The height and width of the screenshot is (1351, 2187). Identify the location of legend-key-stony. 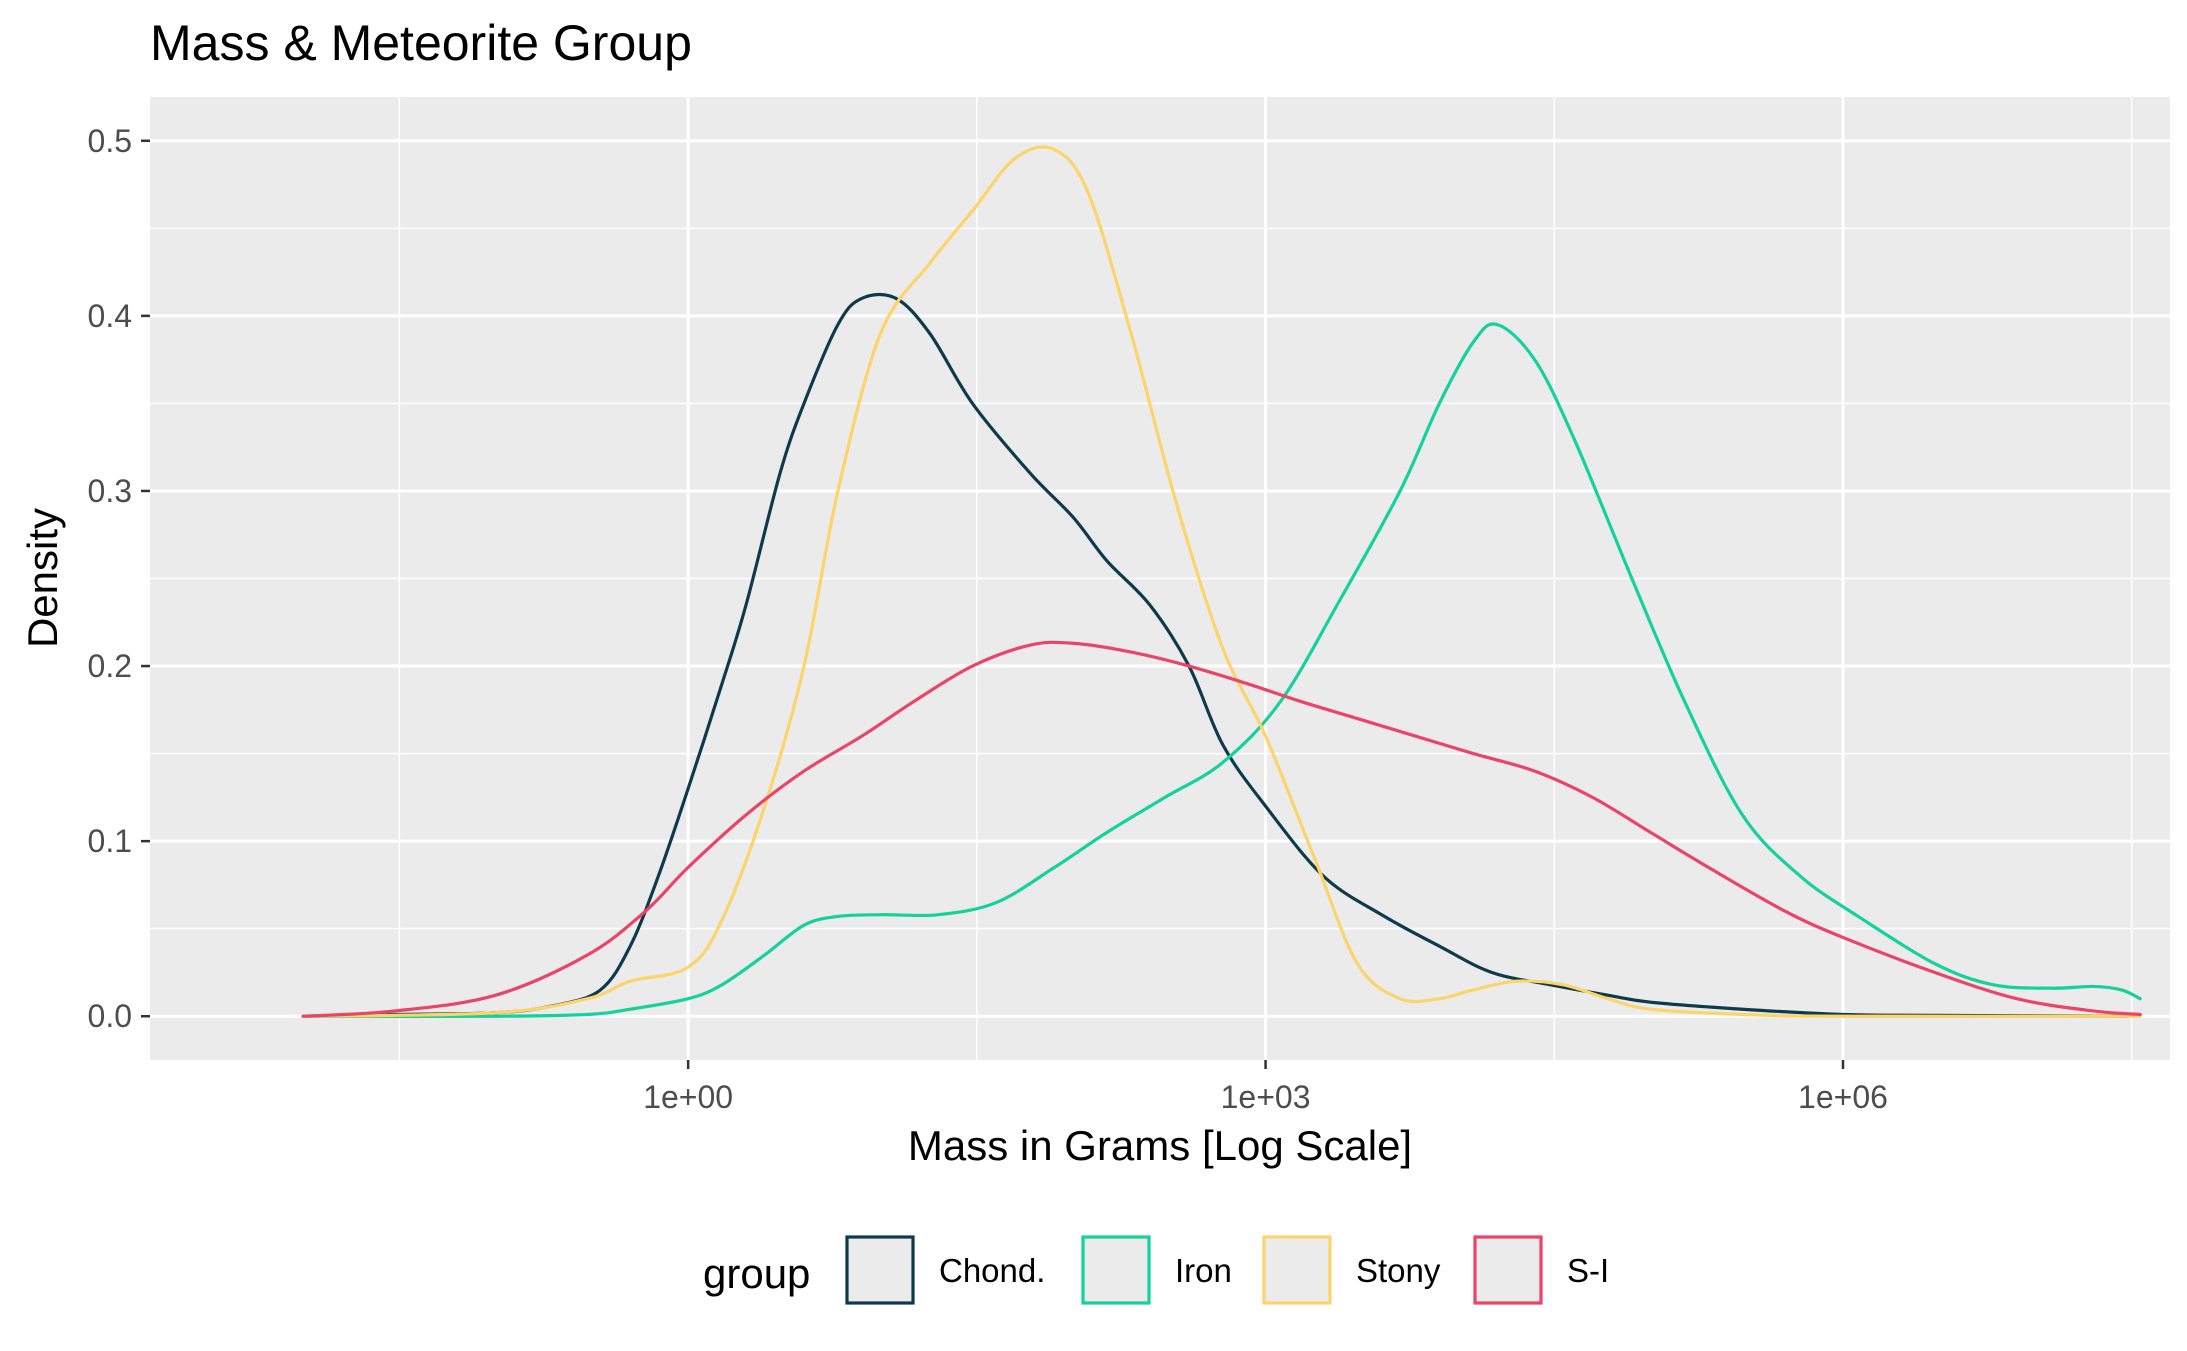
(1297, 1270).